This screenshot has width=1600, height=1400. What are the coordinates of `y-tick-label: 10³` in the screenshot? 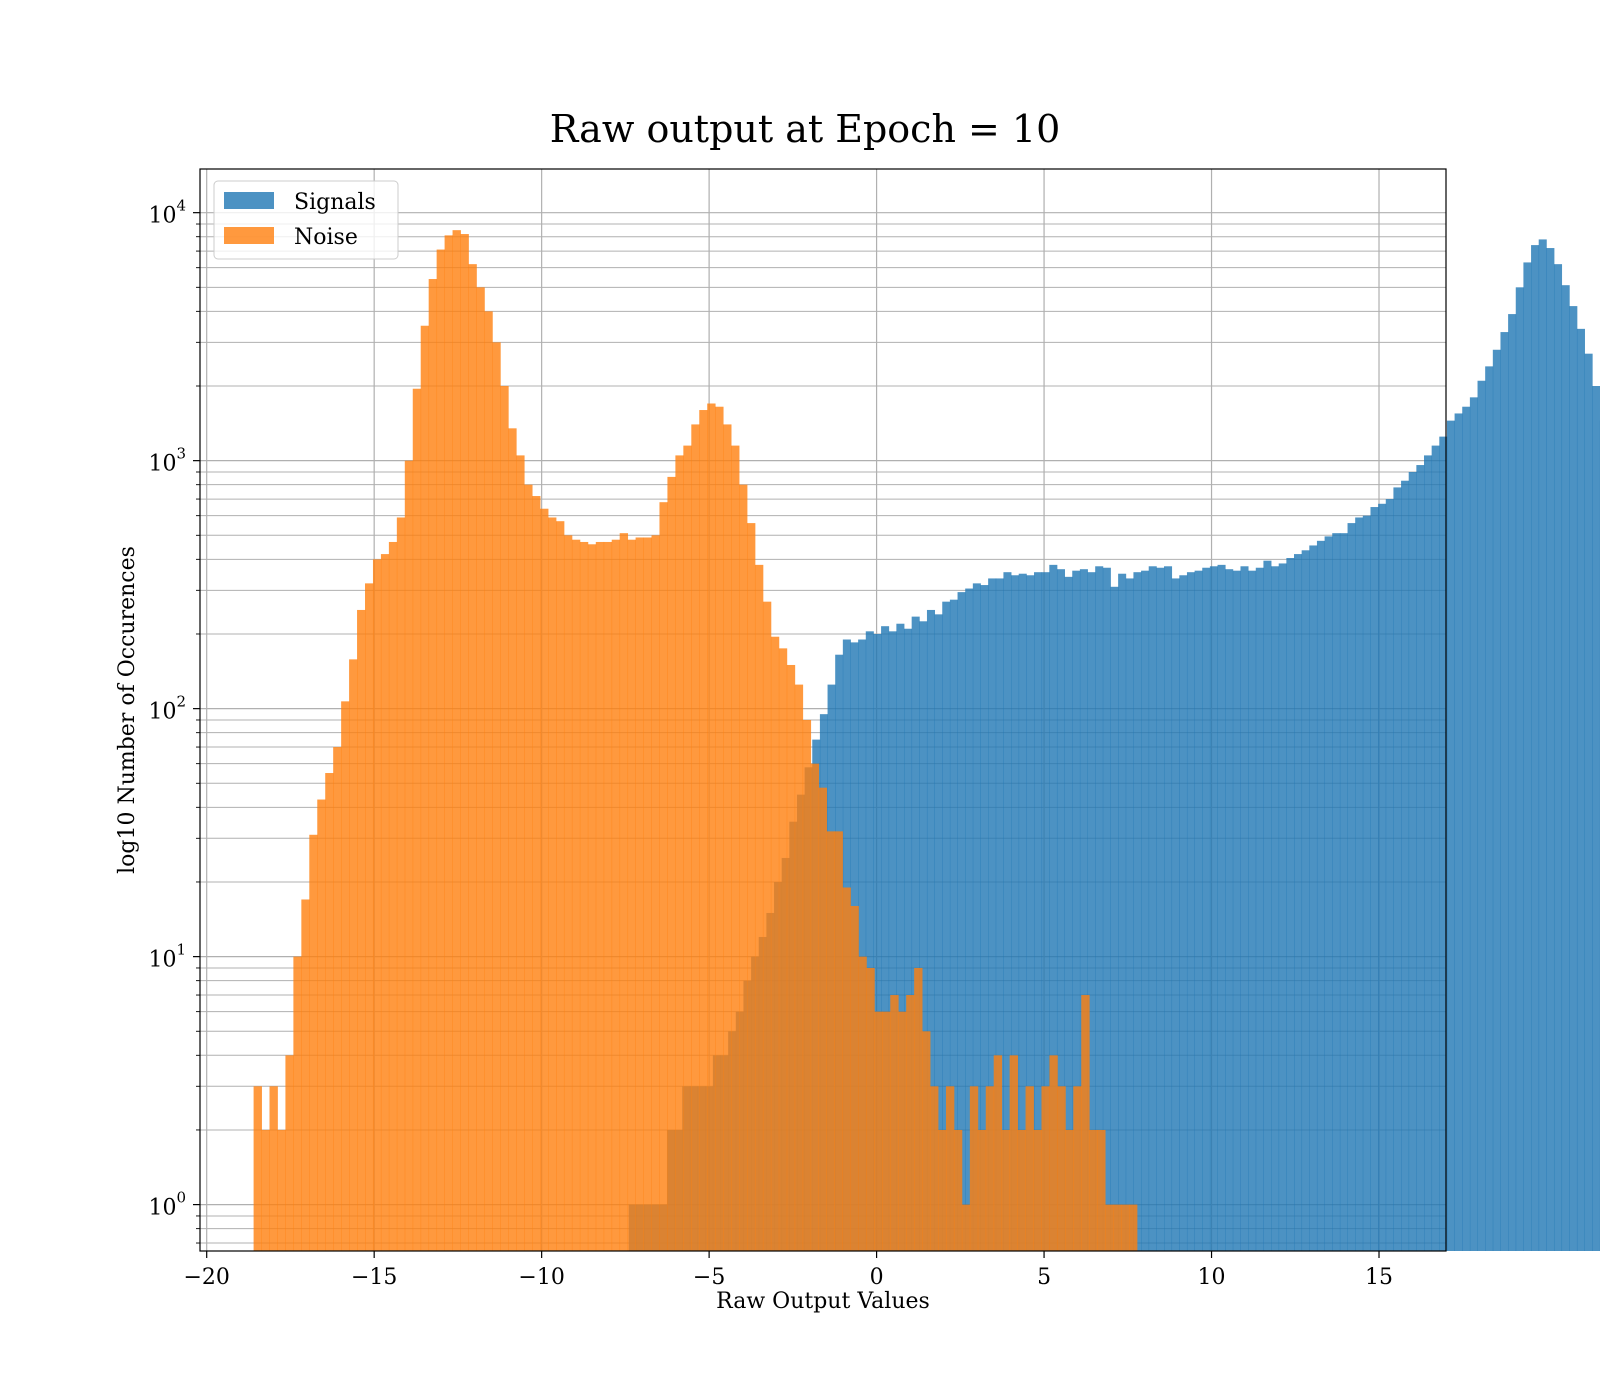 It's located at (167, 461).